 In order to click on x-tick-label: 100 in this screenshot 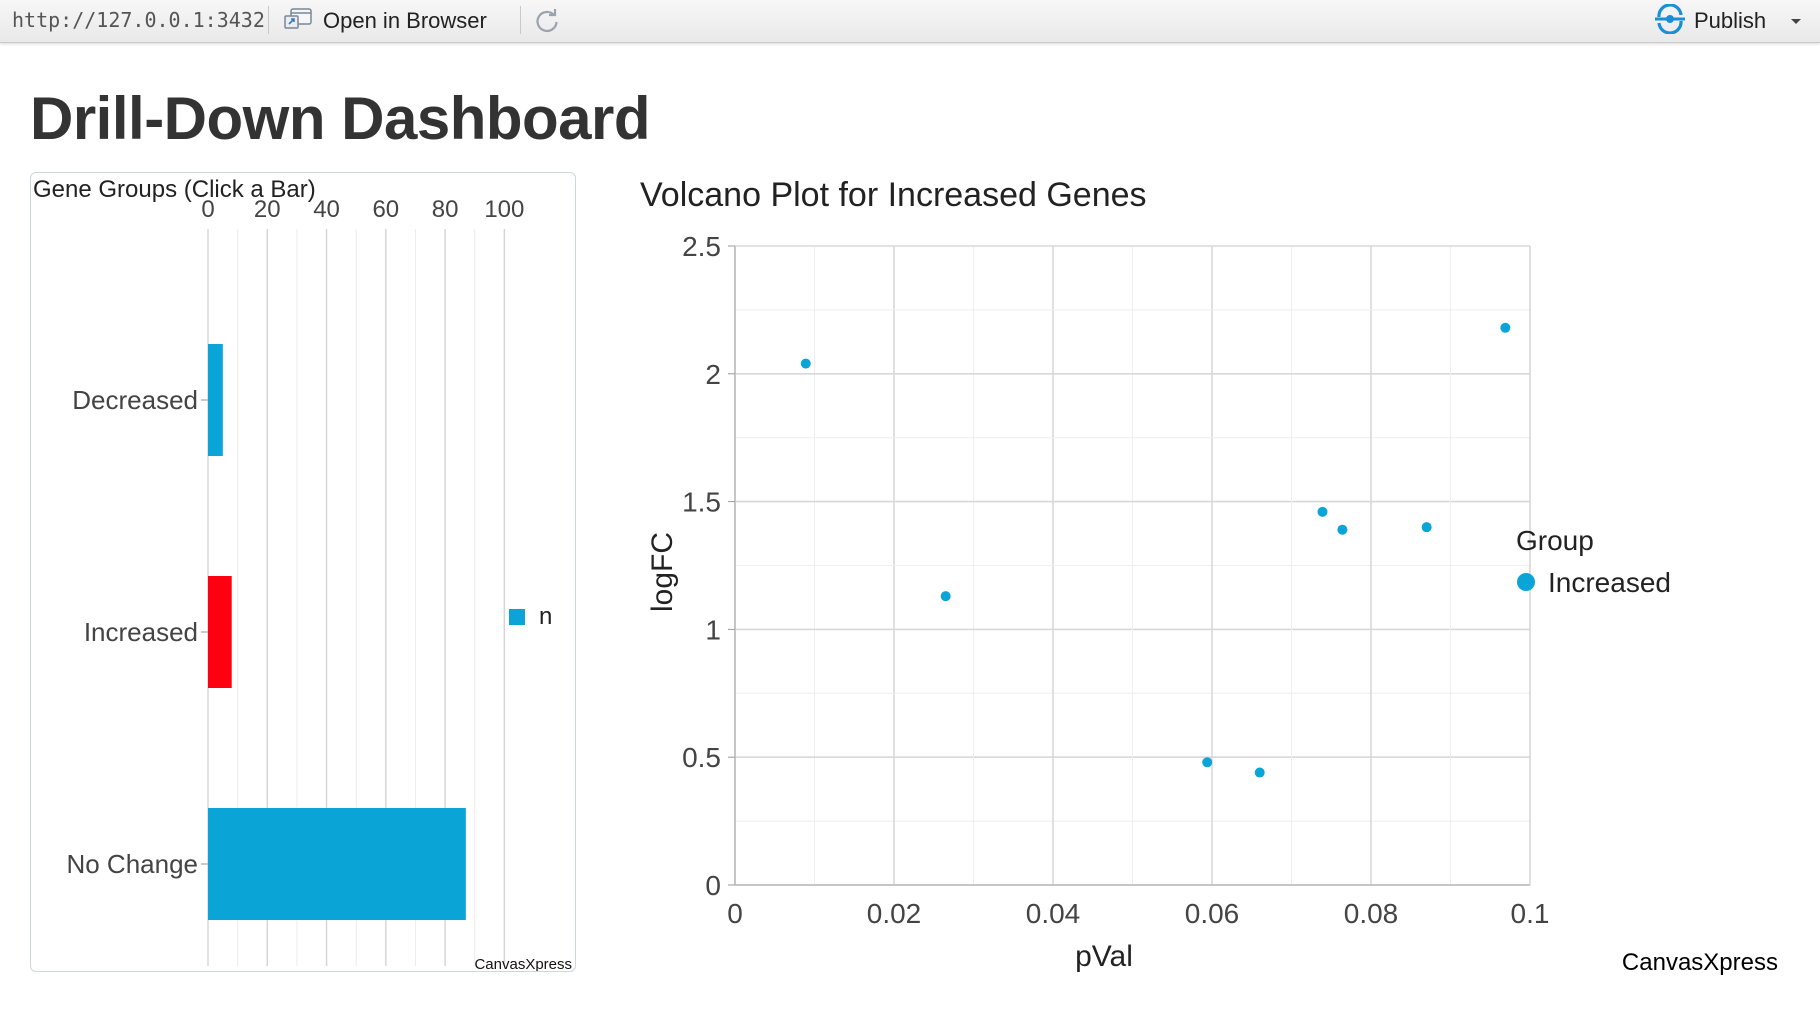, I will do `click(504, 209)`.